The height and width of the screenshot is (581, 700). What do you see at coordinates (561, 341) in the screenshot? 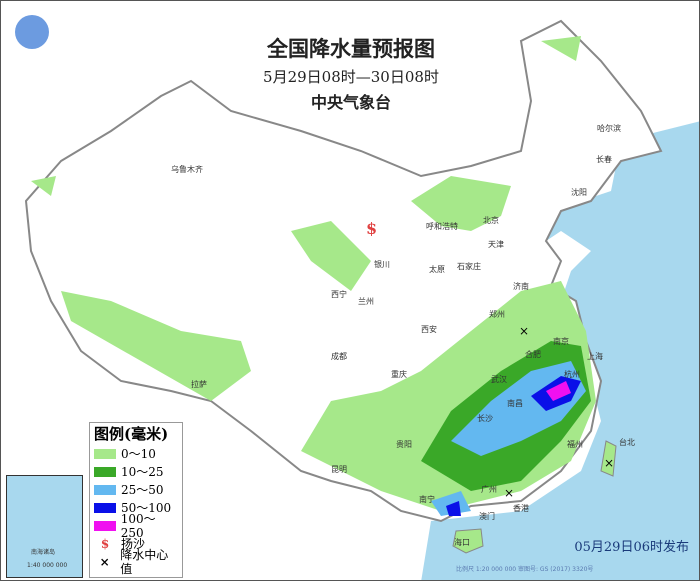
I see `city-label: 南京` at bounding box center [561, 341].